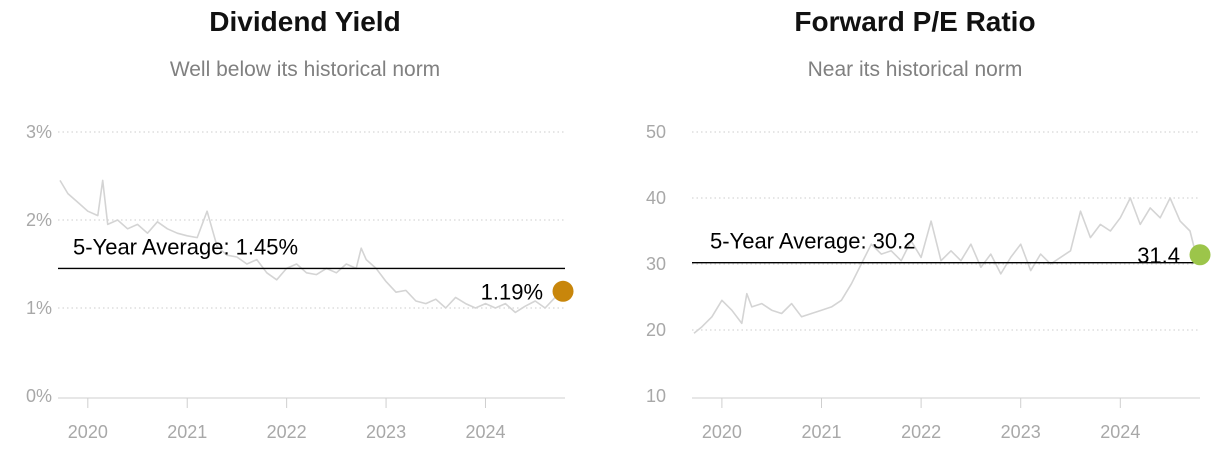 Image resolution: width=1220 pixels, height=451 pixels. What do you see at coordinates (813, 241) in the screenshot?
I see `average-label: 5-Year Average: 30.2` at bounding box center [813, 241].